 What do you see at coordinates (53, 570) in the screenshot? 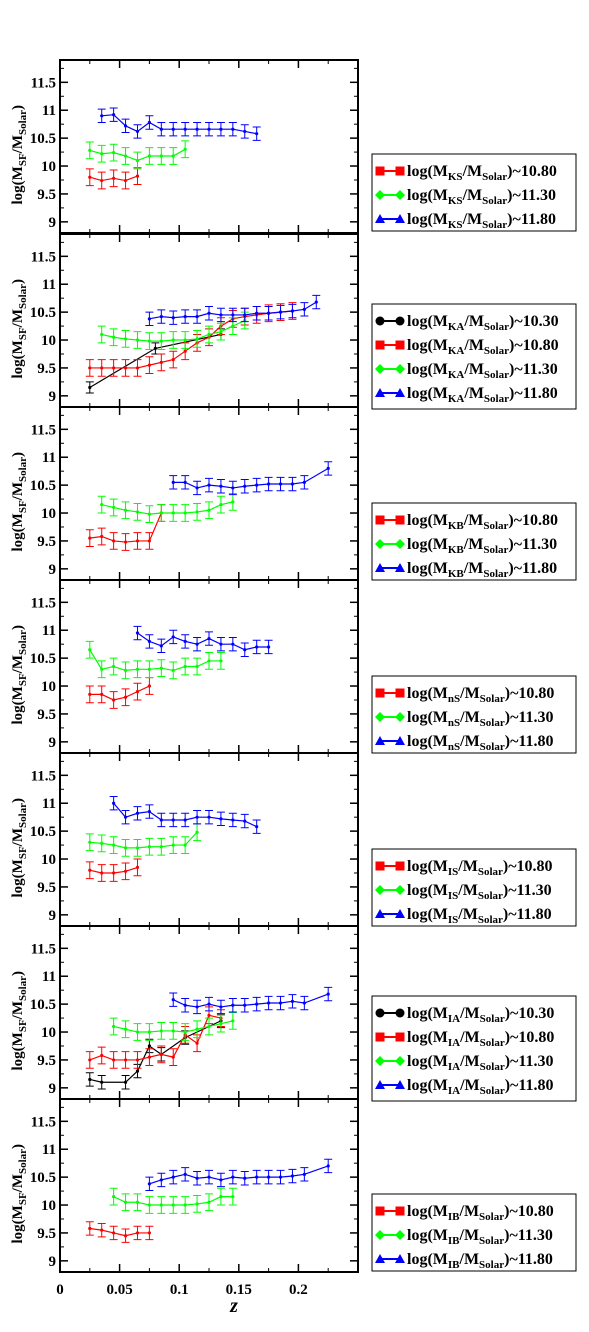
I see `y-tick-label: 9` at bounding box center [53, 570].